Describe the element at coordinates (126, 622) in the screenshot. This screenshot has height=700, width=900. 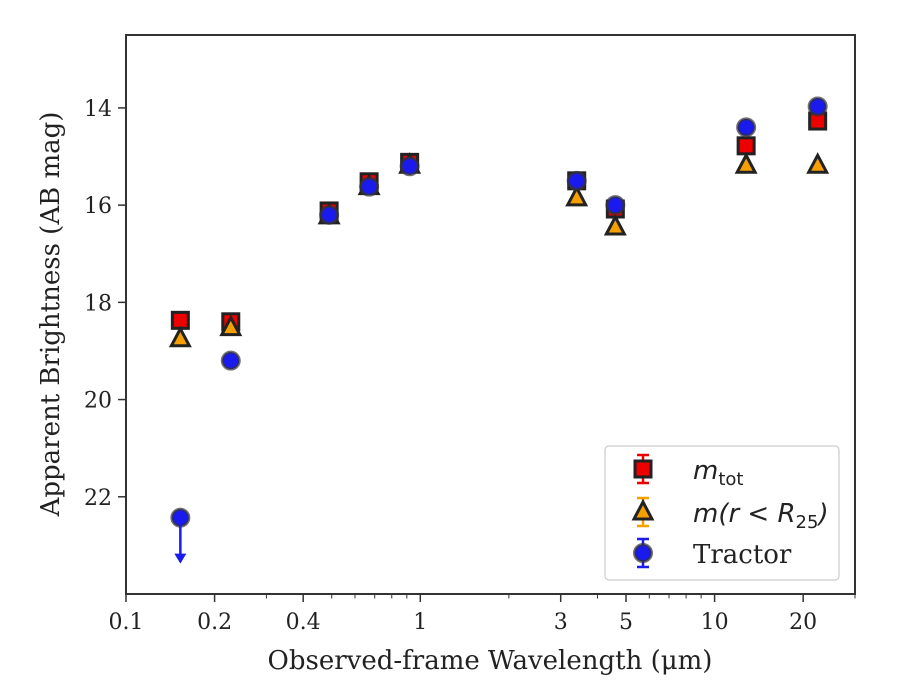
I see `x-tick-label: 0.1` at that location.